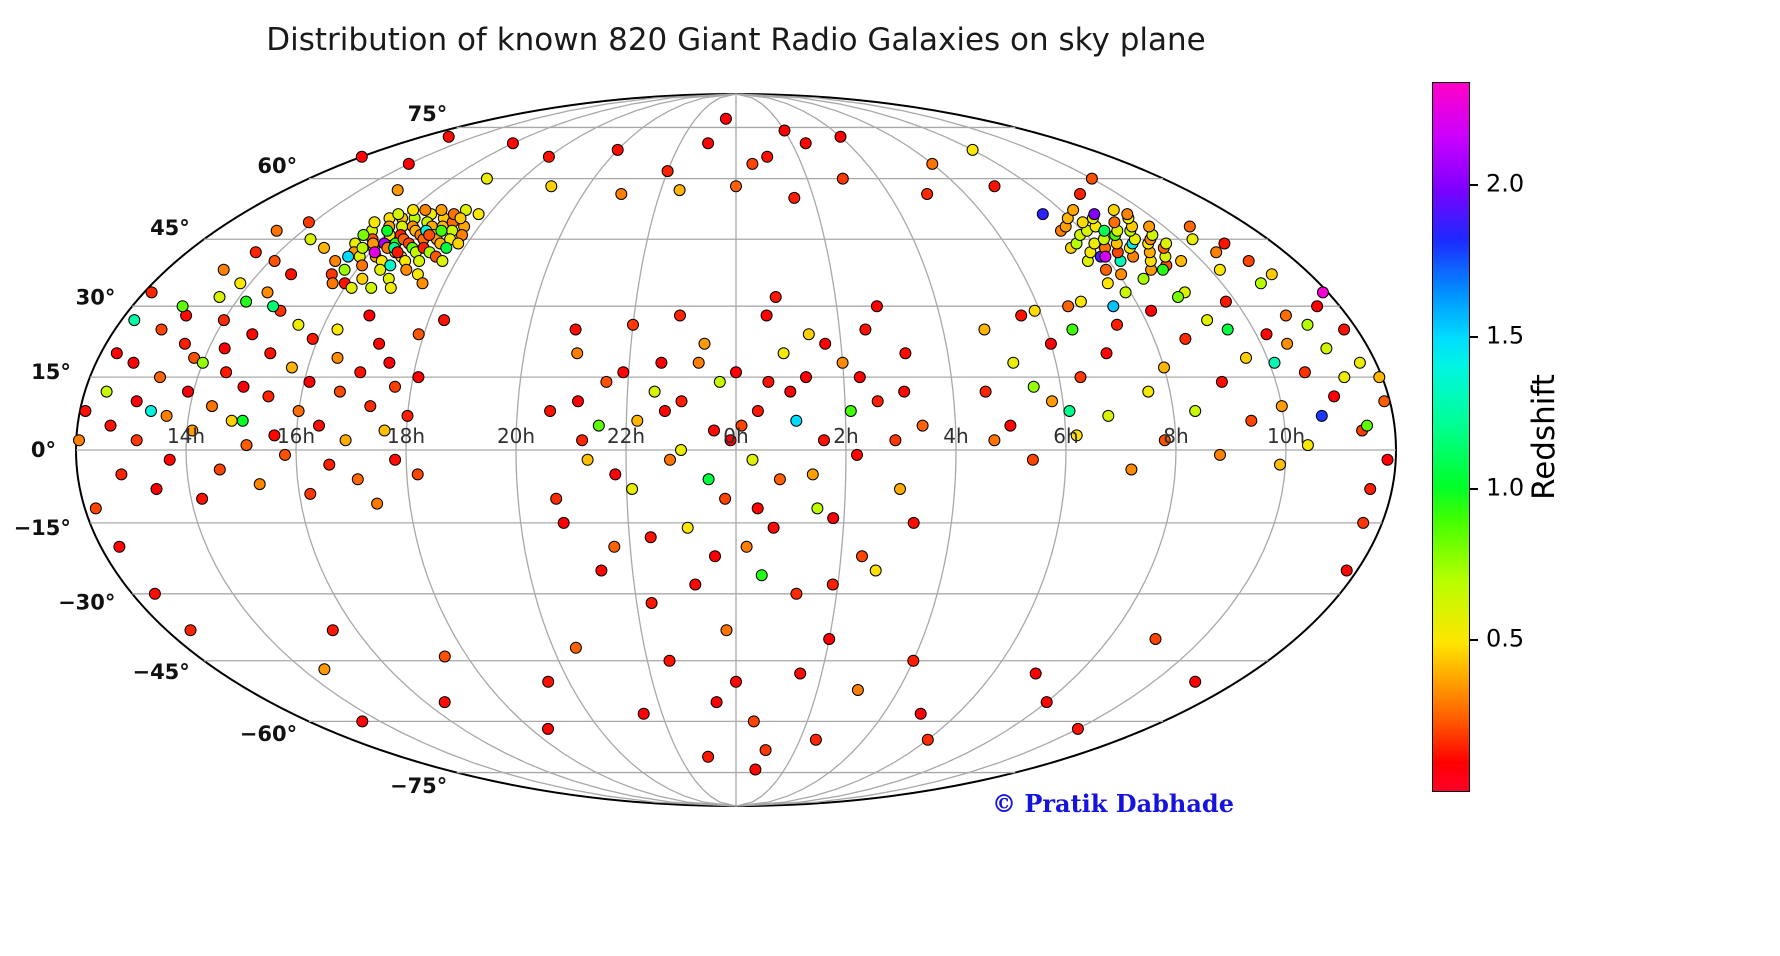  I want to click on dec-tick-label: 60°, so click(277, 166).